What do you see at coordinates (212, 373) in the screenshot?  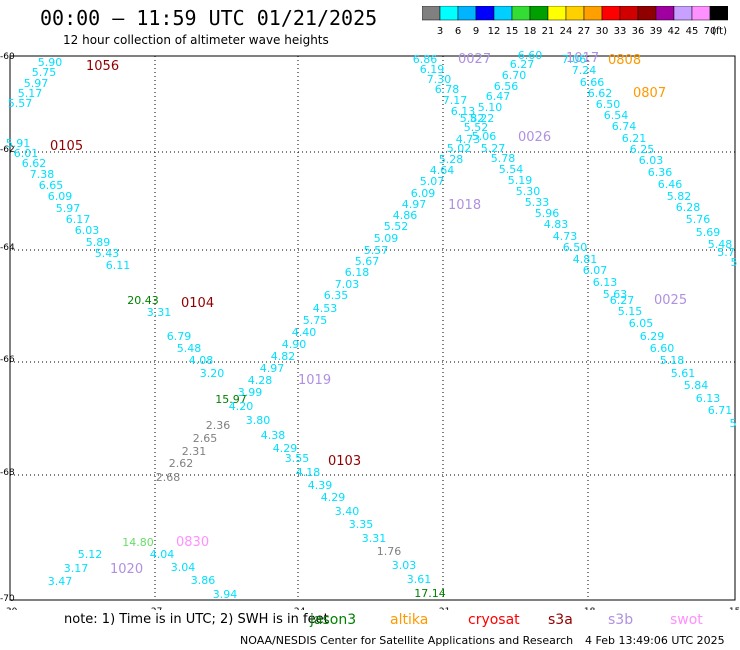 I see `wave-height-value: 3.20` at bounding box center [212, 373].